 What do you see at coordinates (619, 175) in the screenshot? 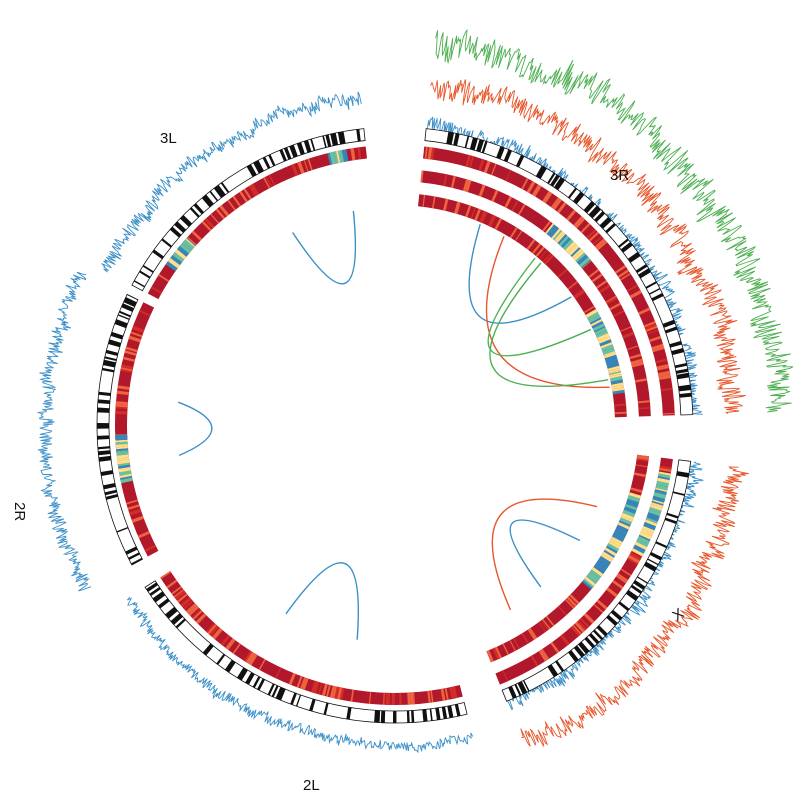
I see `chr-label-3R: 3R` at bounding box center [619, 175].